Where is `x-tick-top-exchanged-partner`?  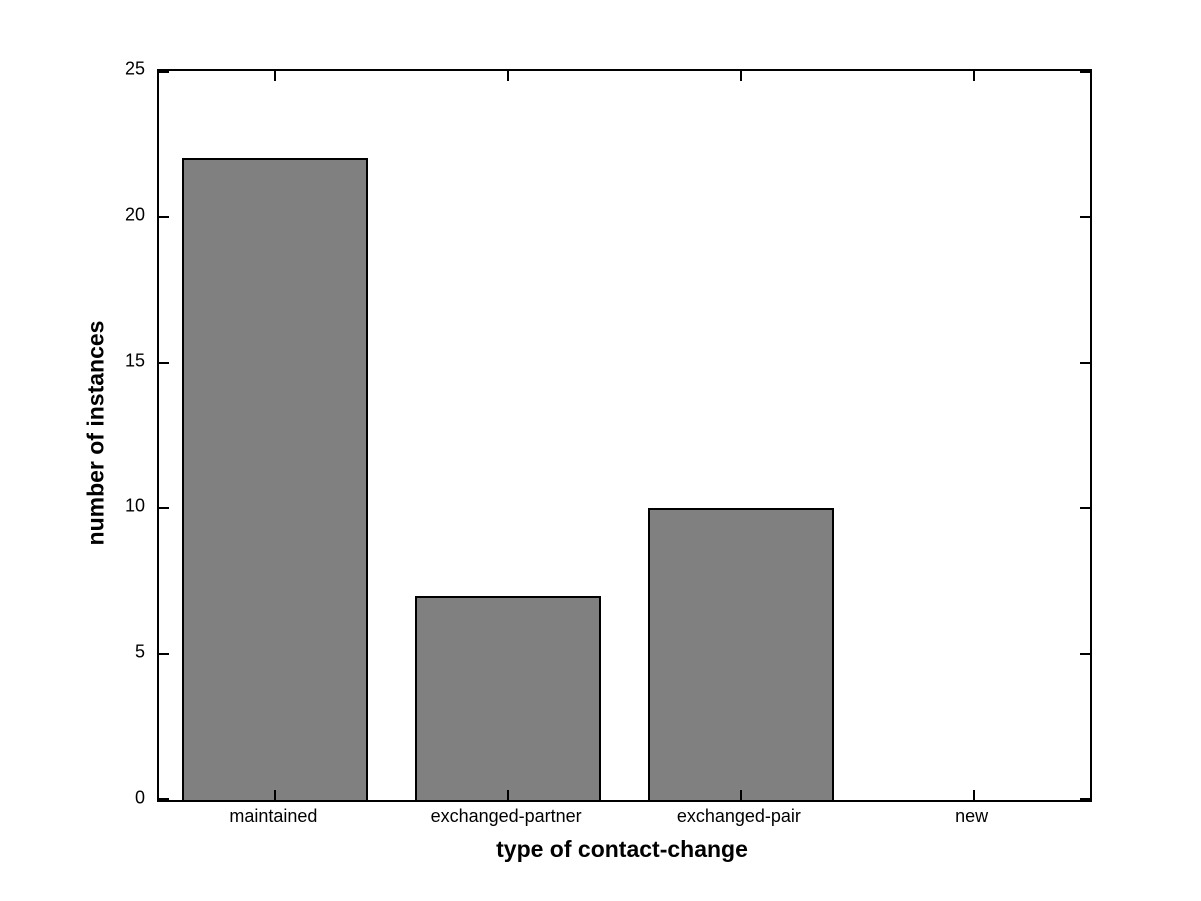
x-tick-top-exchanged-partner is located at coordinates (508, 76).